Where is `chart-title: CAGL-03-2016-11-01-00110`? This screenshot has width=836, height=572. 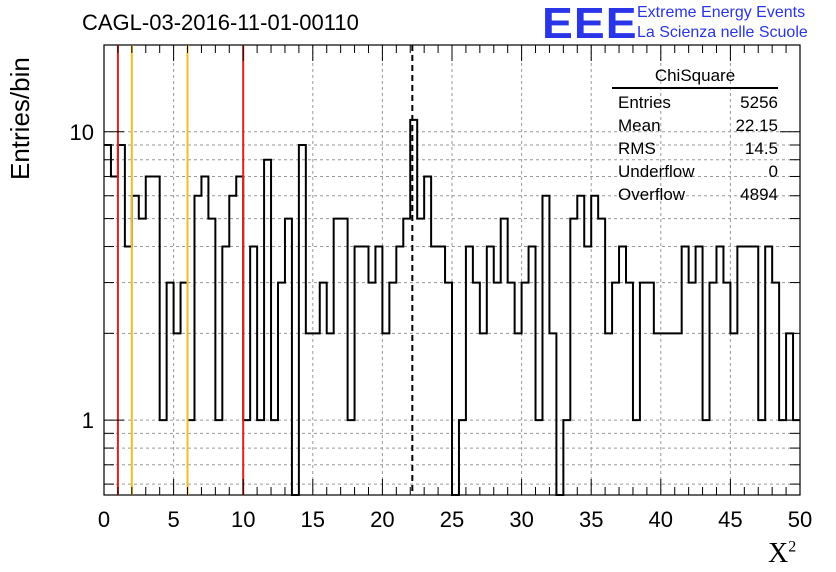 chart-title: CAGL-03-2016-11-01-00110 is located at coordinates (220, 22).